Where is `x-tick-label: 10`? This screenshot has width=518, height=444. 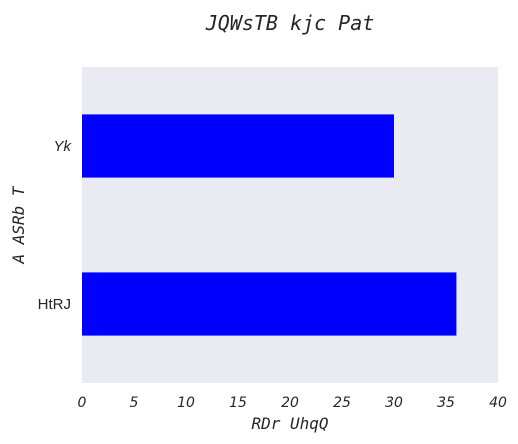
x-tick-label: 10 is located at coordinates (186, 403).